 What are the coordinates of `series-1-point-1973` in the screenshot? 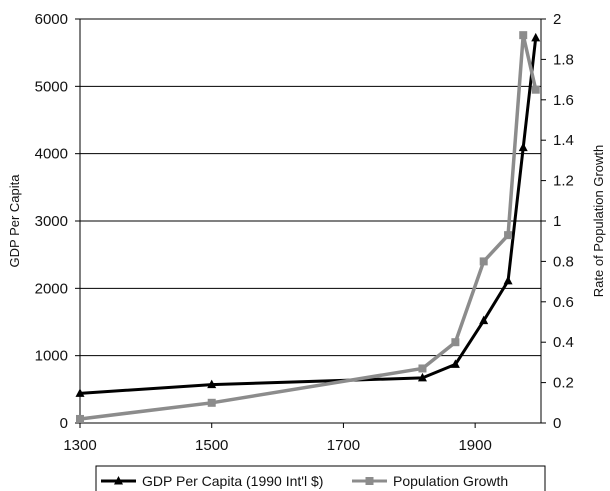 It's located at (523, 147).